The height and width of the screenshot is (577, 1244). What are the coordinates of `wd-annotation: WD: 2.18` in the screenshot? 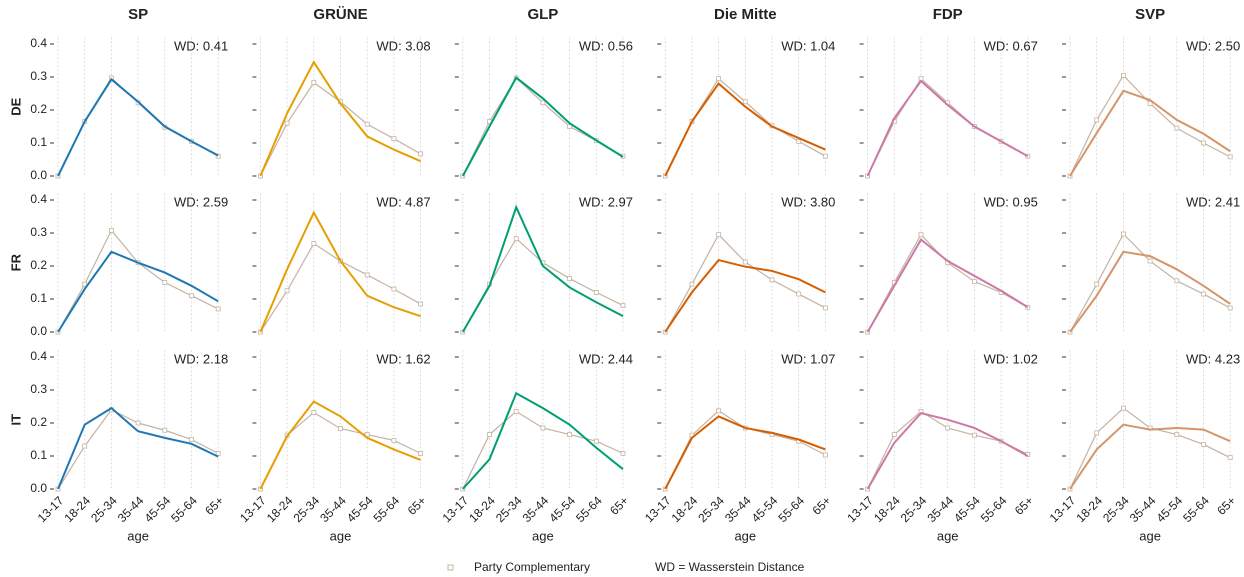 It's located at (201, 359).